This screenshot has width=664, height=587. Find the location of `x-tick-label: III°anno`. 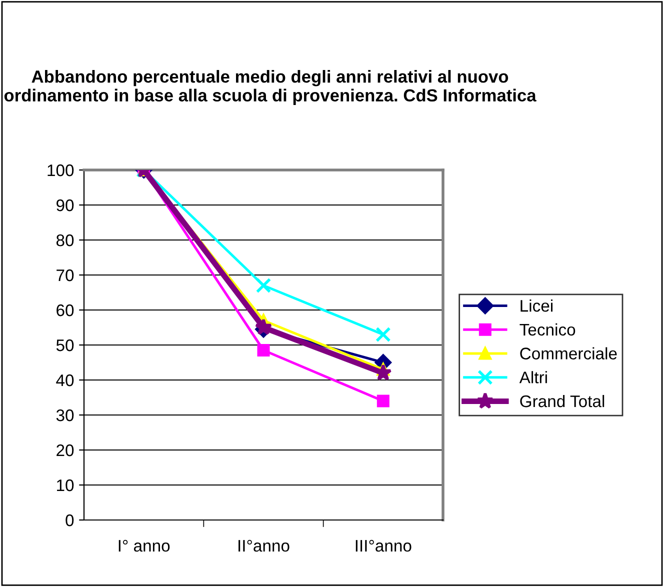

x-tick-label: III°anno is located at coordinates (384, 546).